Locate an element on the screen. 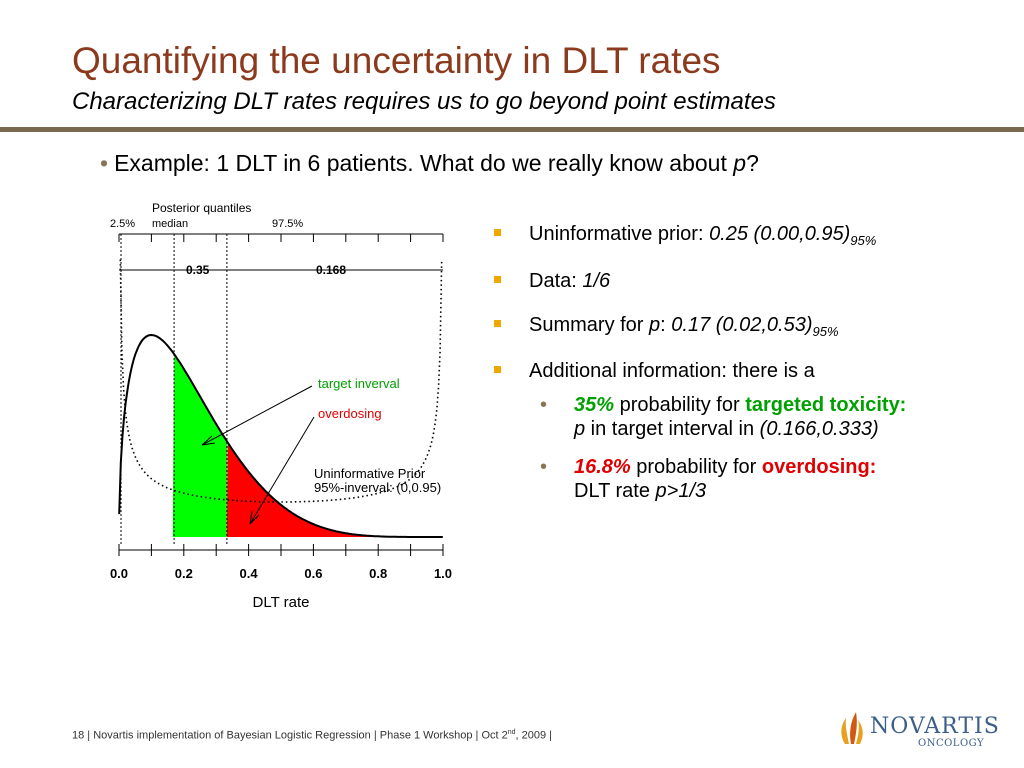  annotation-prior: Uninformative Prior is located at coordinates (370, 473).